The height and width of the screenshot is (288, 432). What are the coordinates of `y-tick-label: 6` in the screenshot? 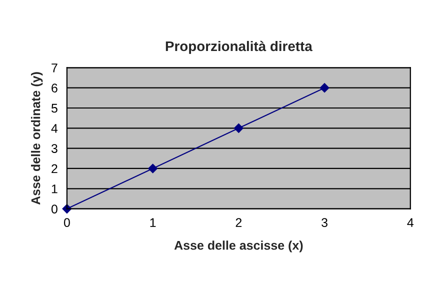 It's located at (55, 88).